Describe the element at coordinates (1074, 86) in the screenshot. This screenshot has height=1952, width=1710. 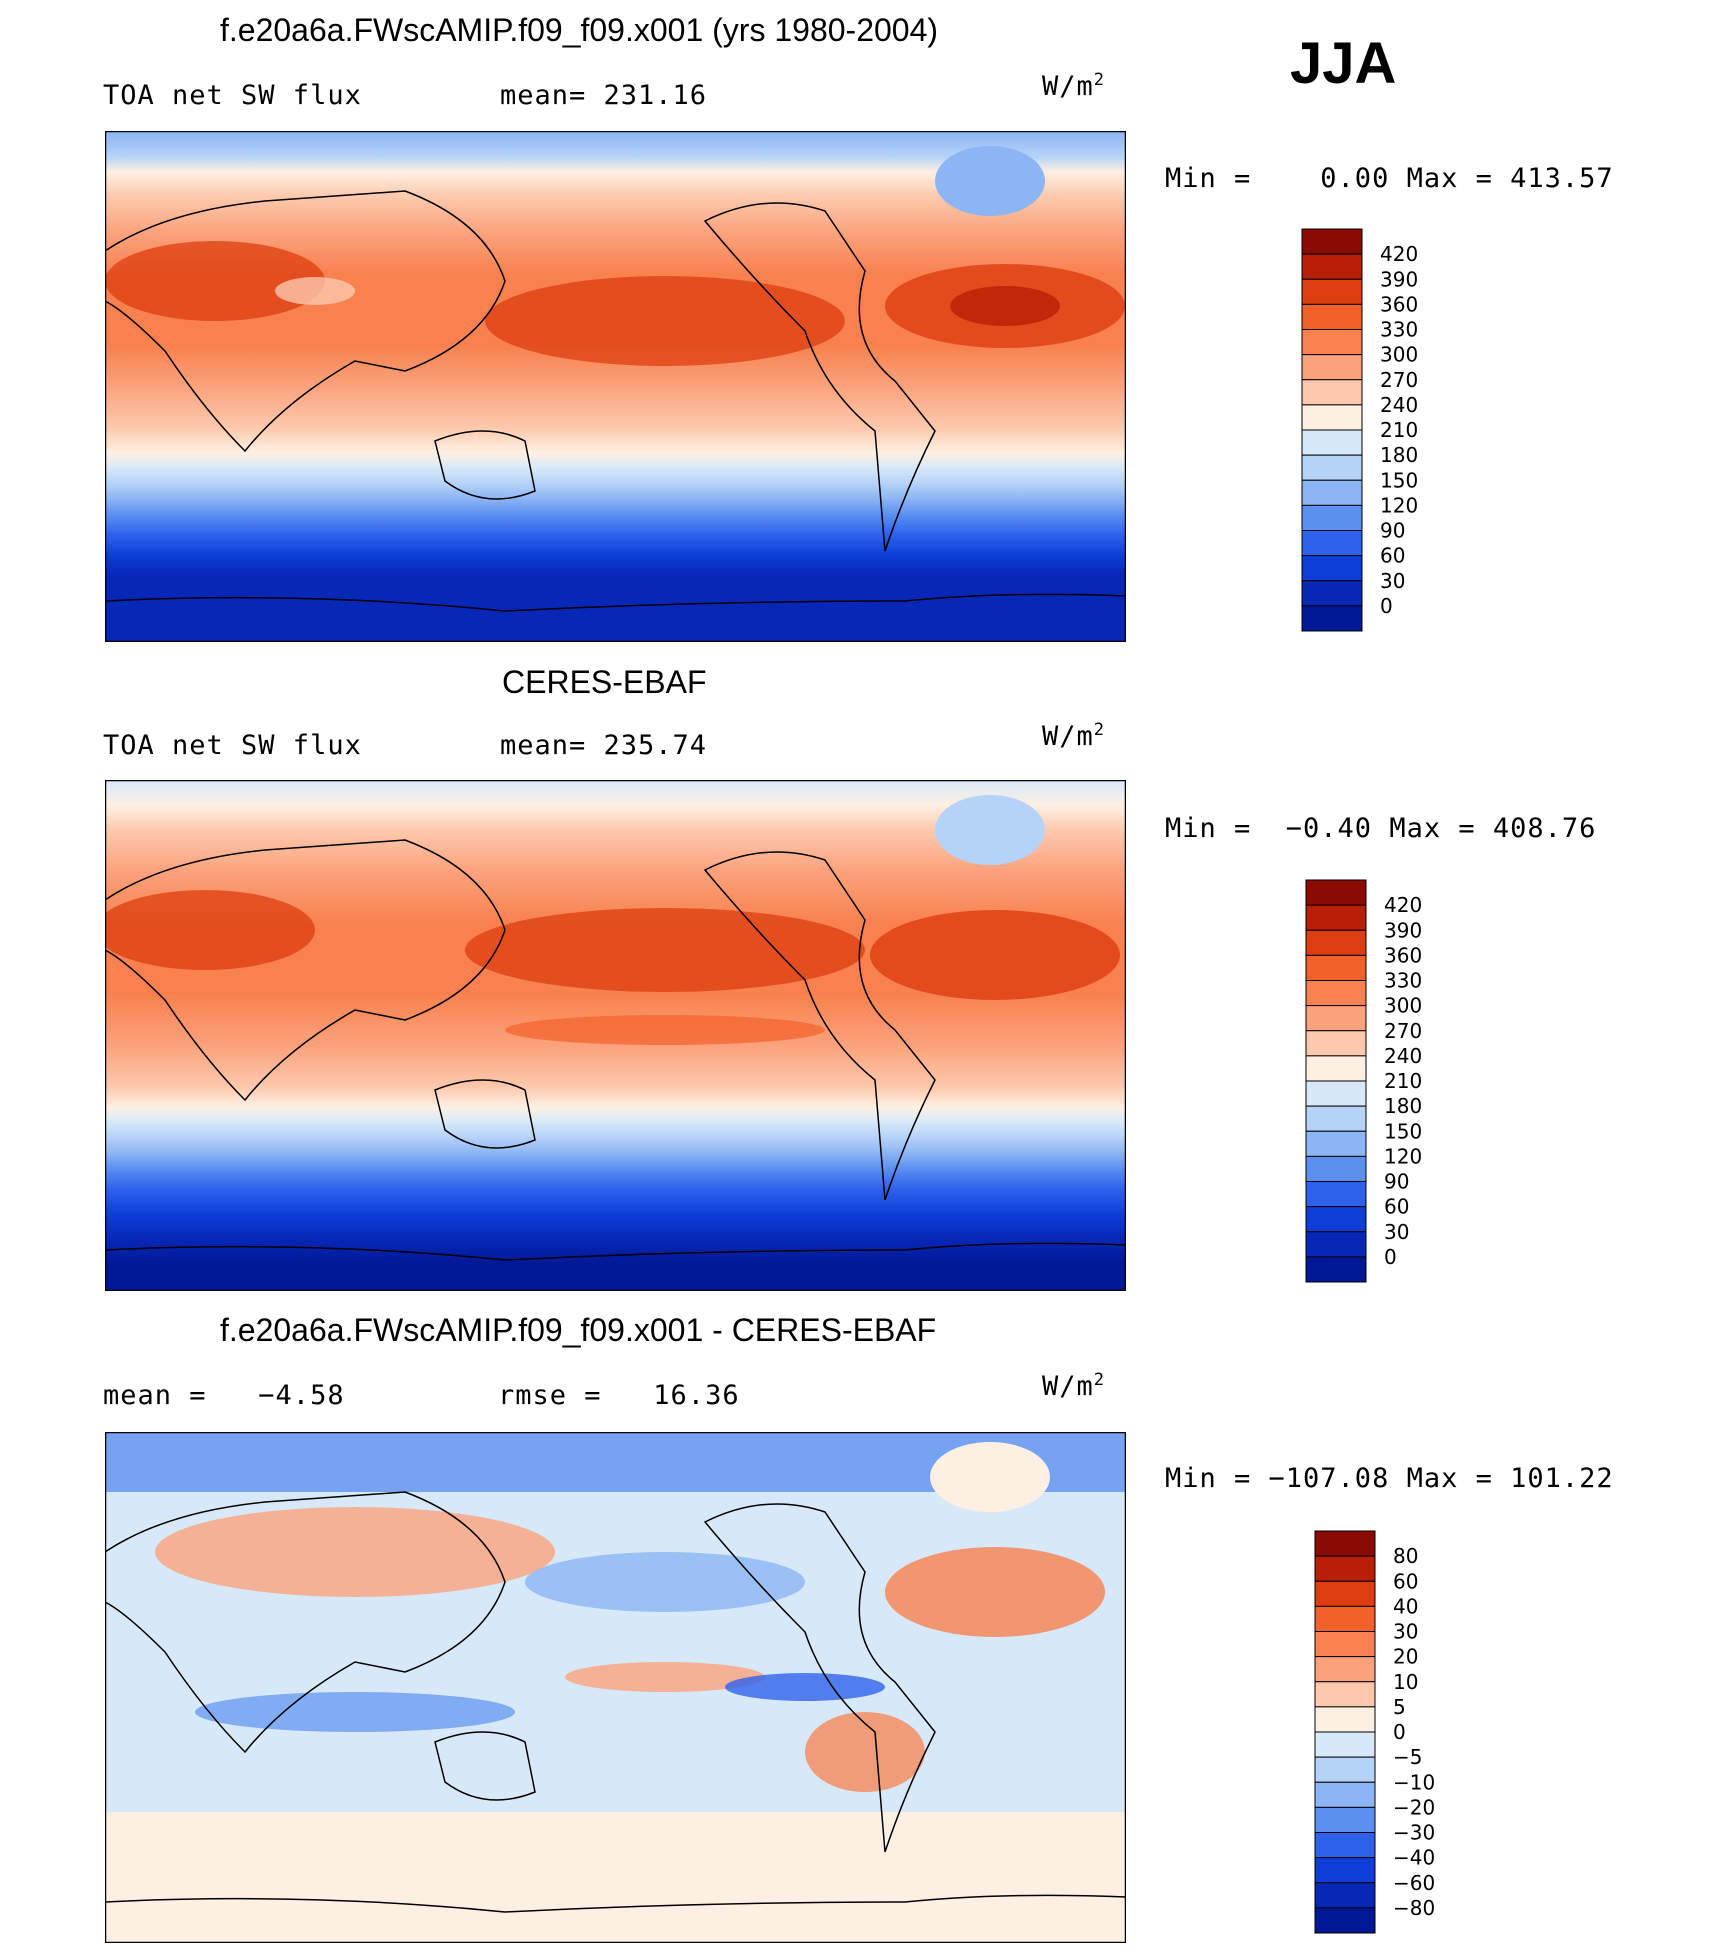
I see `panel1-units-label: W/m2` at that location.